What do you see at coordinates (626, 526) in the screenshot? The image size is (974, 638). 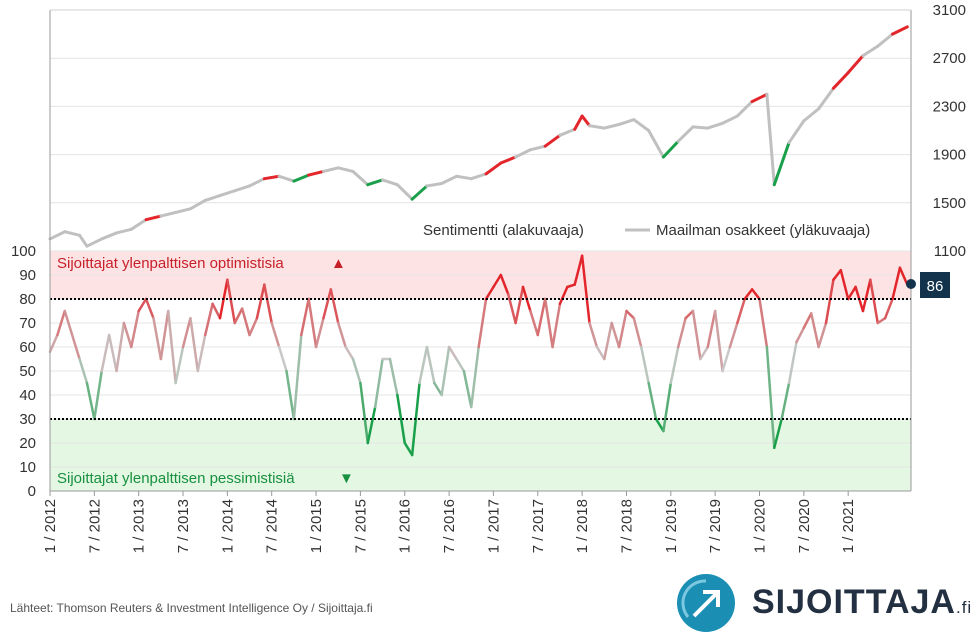 I see `x-tick-label: 7 / 2018` at bounding box center [626, 526].